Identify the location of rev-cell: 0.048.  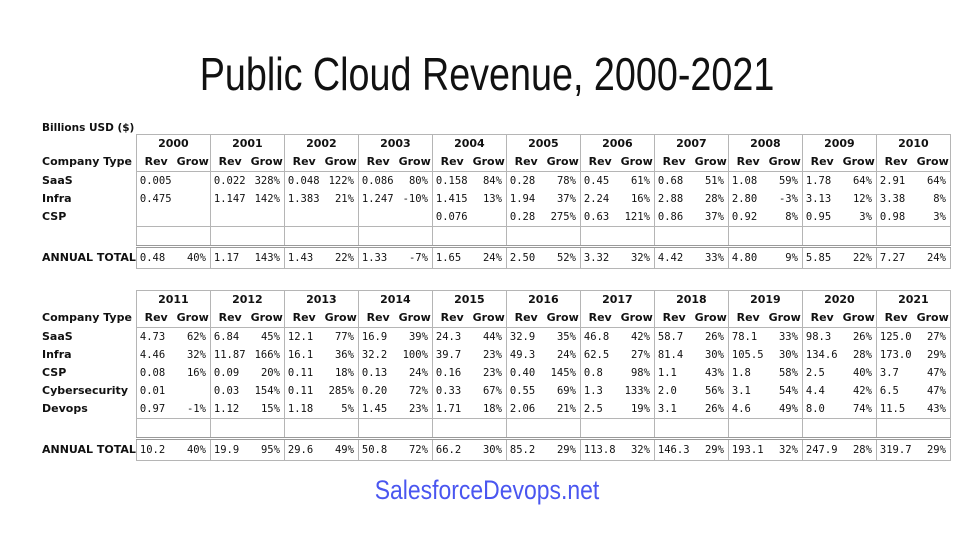
(303, 180).